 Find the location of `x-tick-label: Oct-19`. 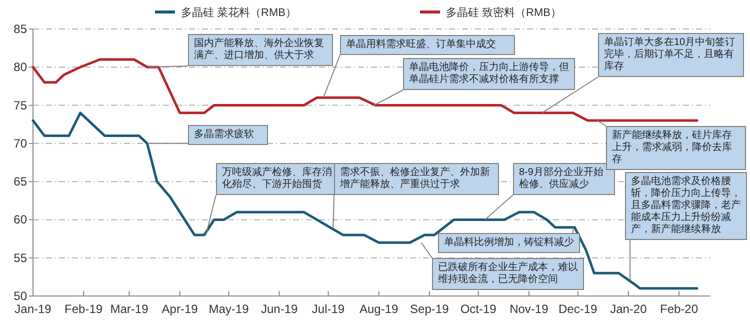

x-tick-label: Oct-19 is located at coordinates (478, 309).